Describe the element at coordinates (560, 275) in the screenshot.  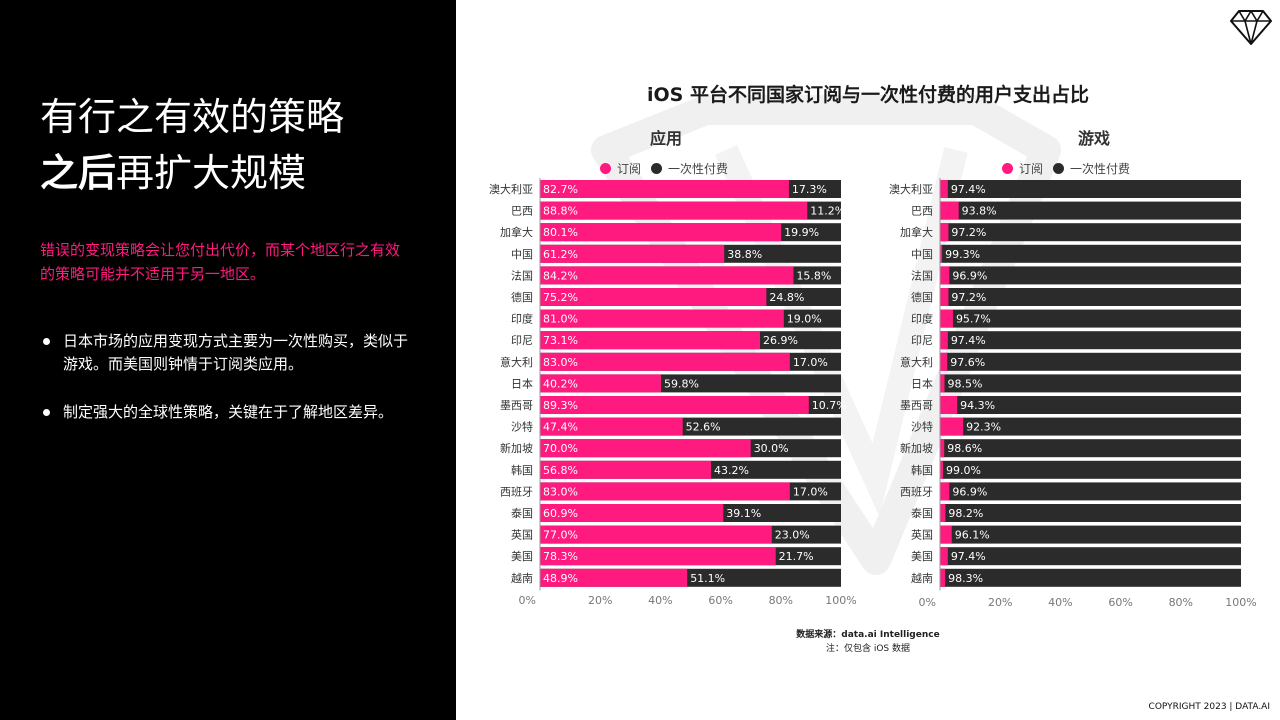
I see `data-label-subscription: 84.2%` at that location.